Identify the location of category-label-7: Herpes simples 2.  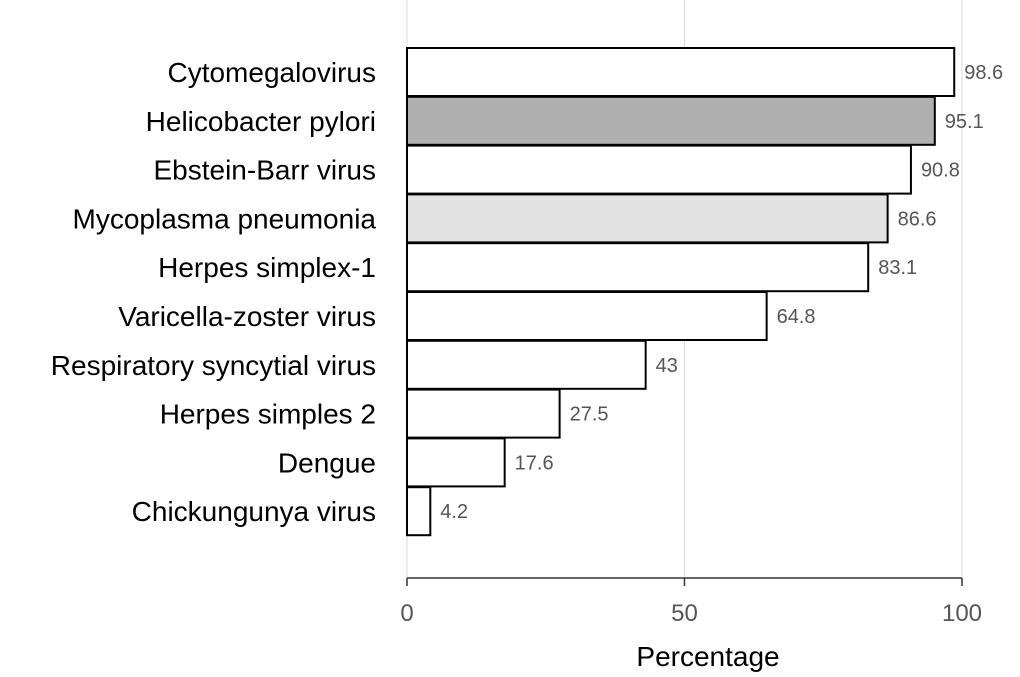
(268, 414).